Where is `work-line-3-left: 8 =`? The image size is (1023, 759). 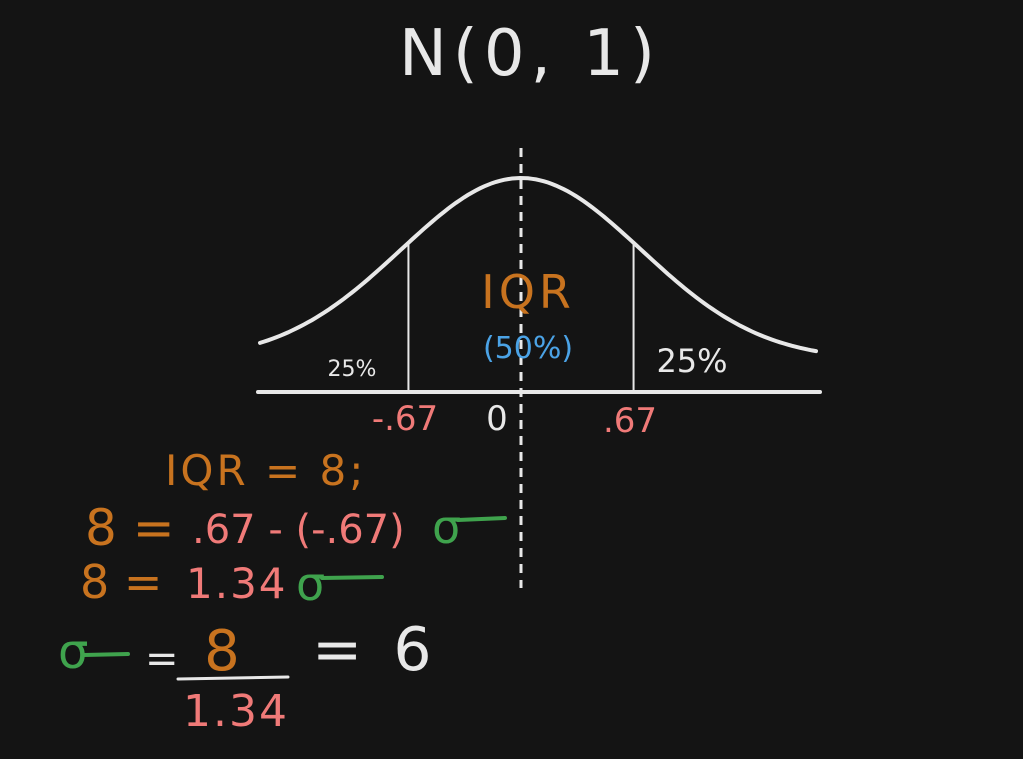
work-line-3-left: 8 = is located at coordinates (121, 582).